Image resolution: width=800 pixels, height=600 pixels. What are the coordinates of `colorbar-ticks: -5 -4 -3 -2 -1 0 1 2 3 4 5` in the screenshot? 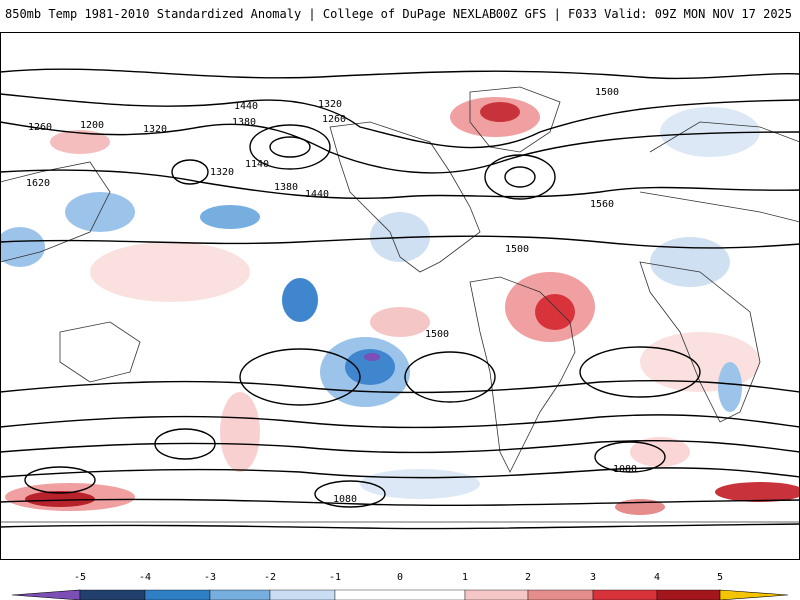 It's located at (398, 577).